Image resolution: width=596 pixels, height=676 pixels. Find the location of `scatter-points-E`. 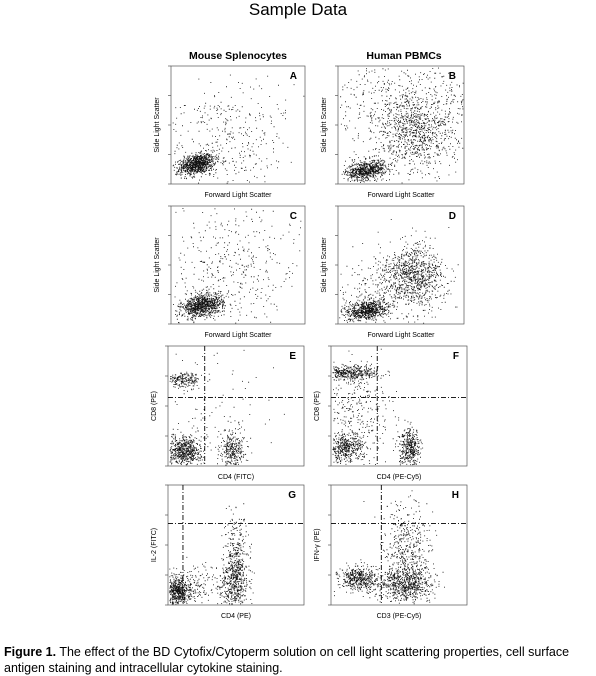

scatter-points-E is located at coordinates (227, 407).